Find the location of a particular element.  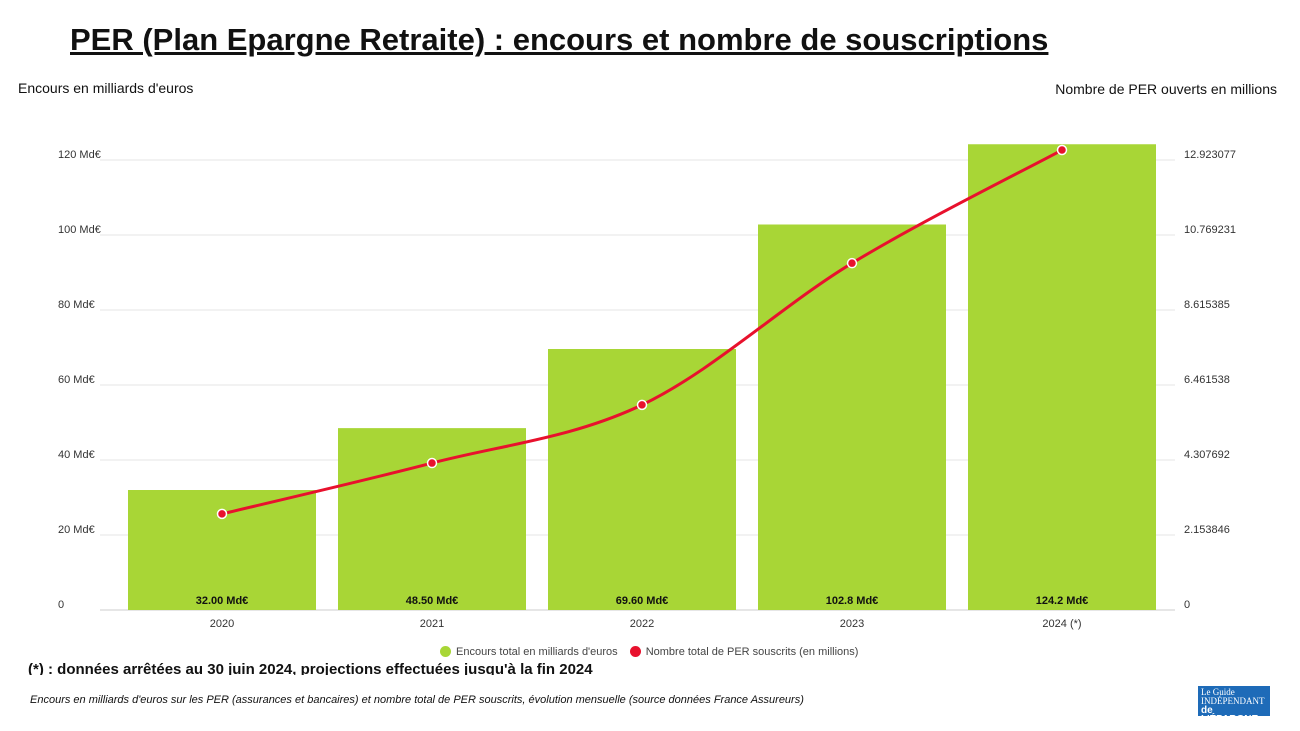

left-tick-label: 100 Md€ is located at coordinates (79, 230).